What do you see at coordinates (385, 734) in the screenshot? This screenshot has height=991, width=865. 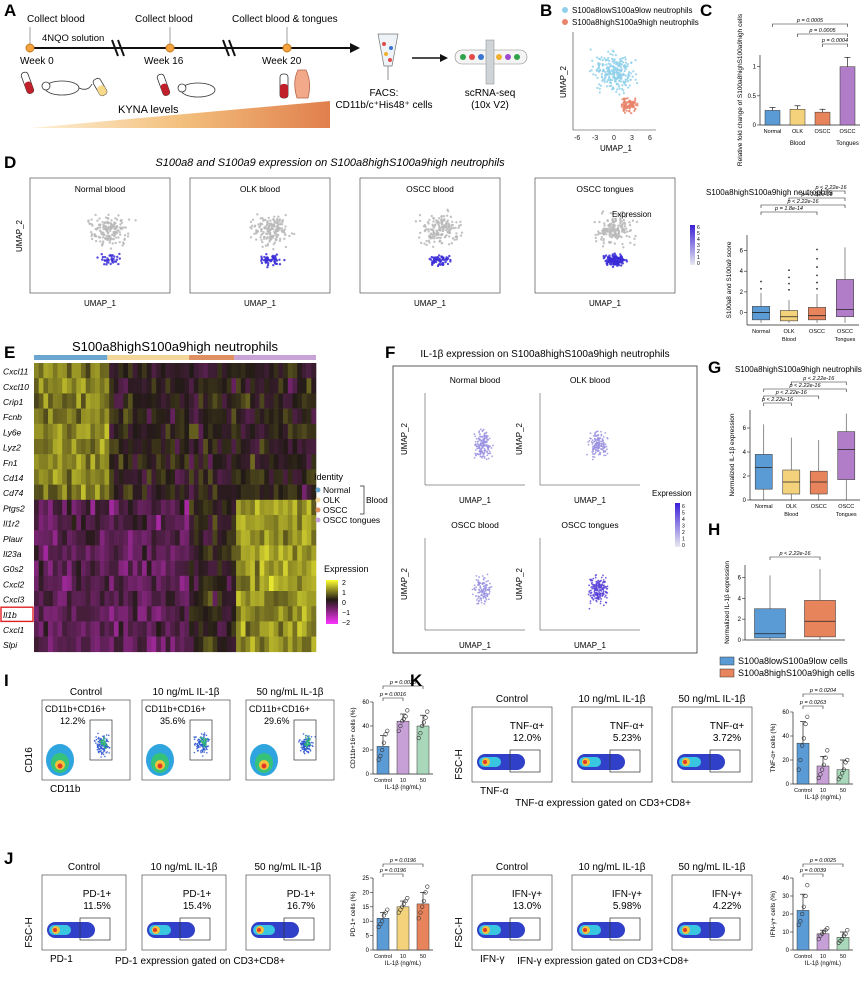 I see `data-point` at bounding box center [385, 734].